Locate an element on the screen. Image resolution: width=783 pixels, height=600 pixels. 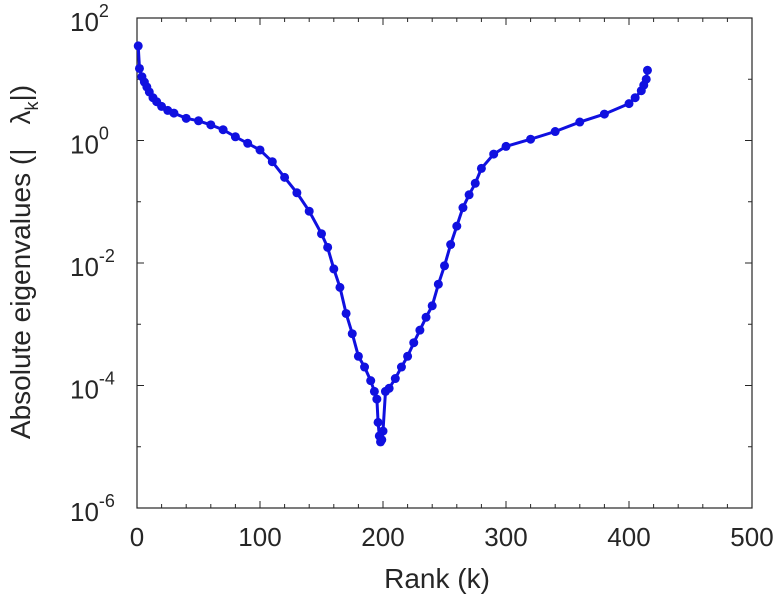
y-tick-label: 10⁻⁶ is located at coordinates (92, 509).